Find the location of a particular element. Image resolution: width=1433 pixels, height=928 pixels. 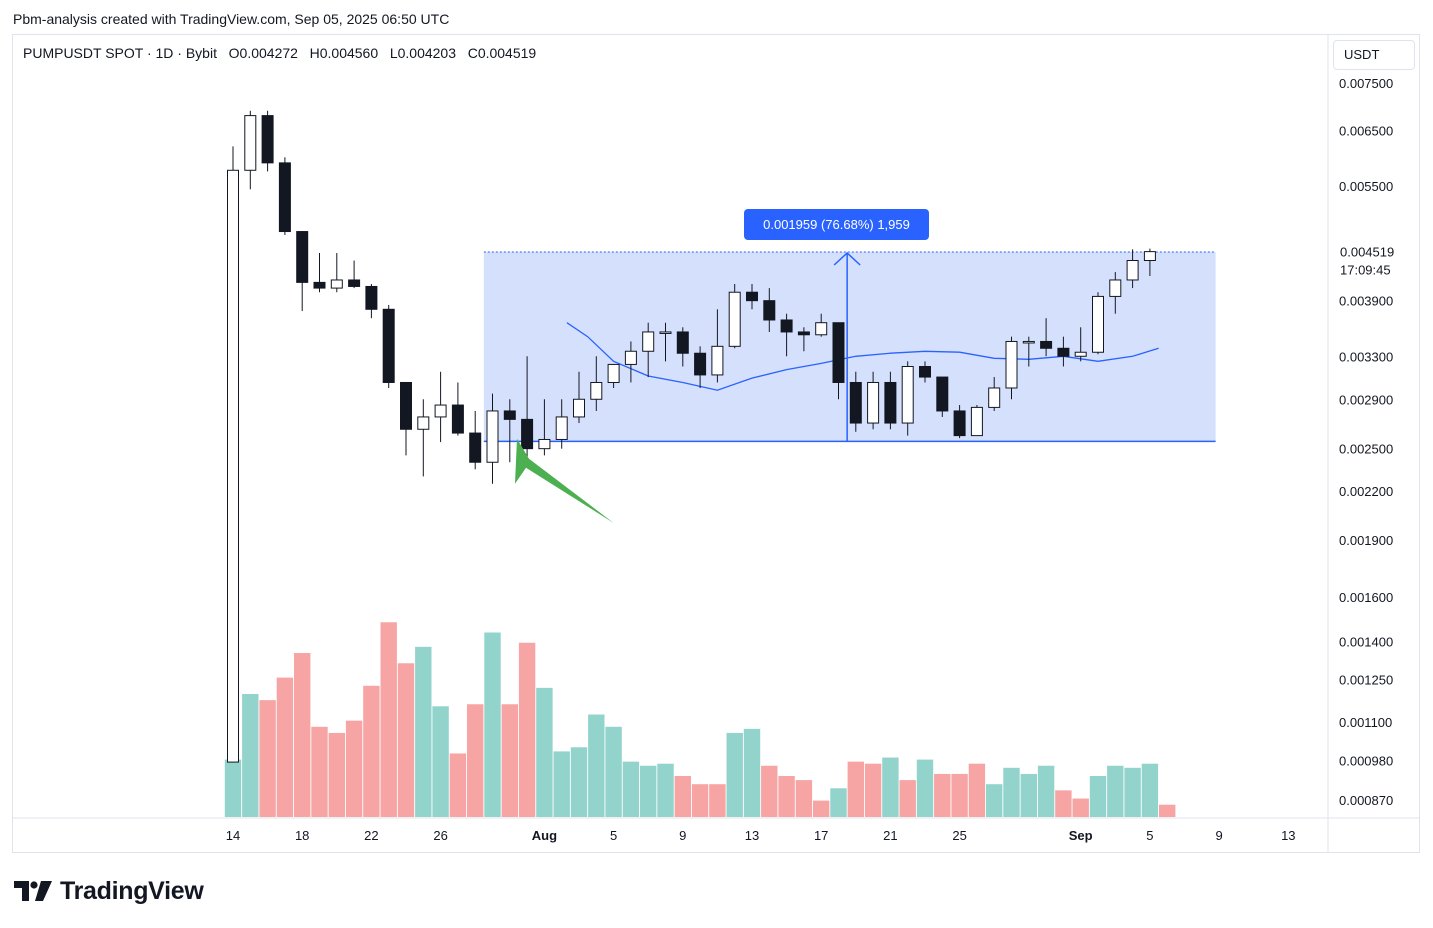

last-price-label: 0.004519 is located at coordinates (1367, 252).